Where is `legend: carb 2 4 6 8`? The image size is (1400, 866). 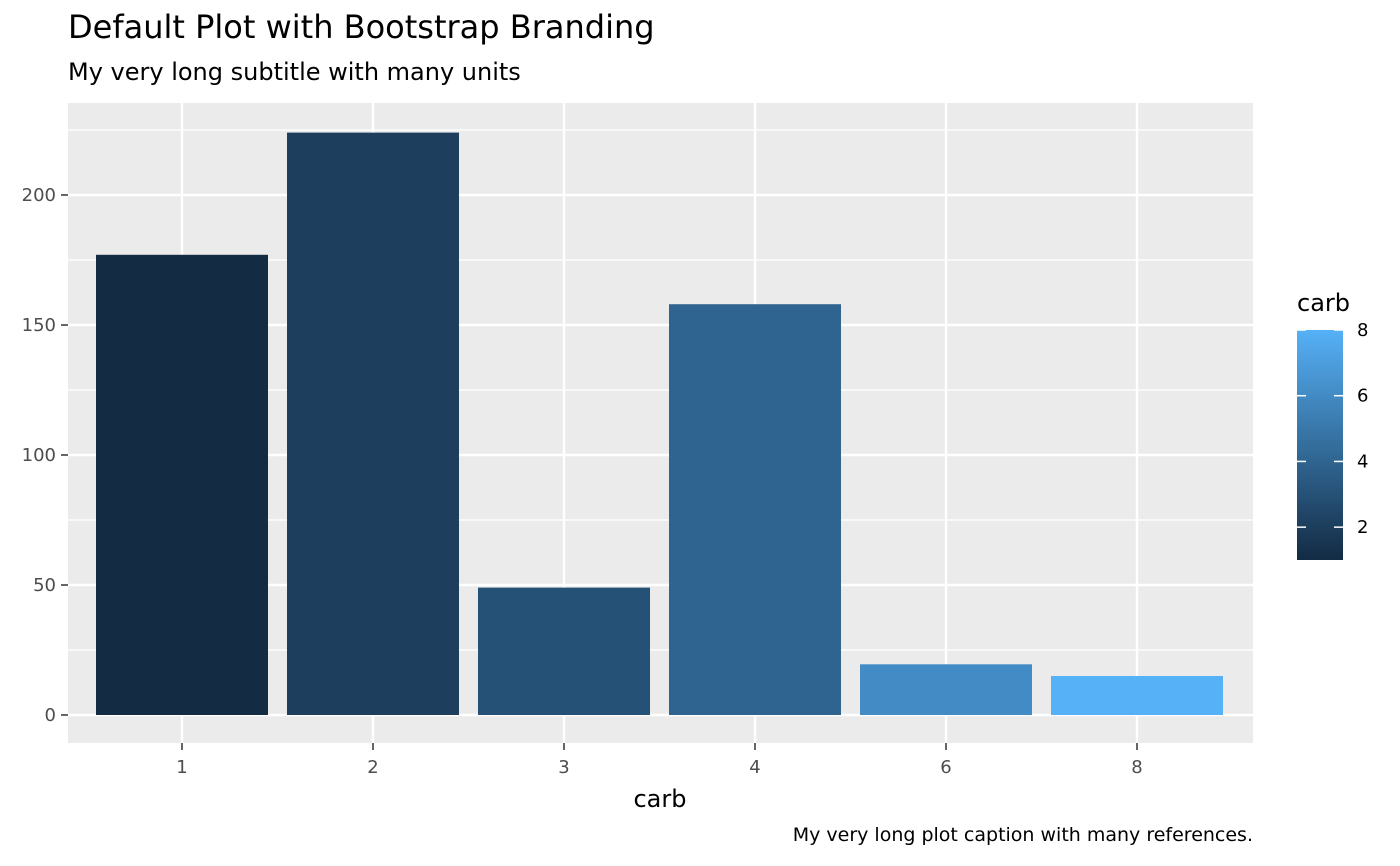
legend: carb 2 4 6 8 is located at coordinates (1332, 424).